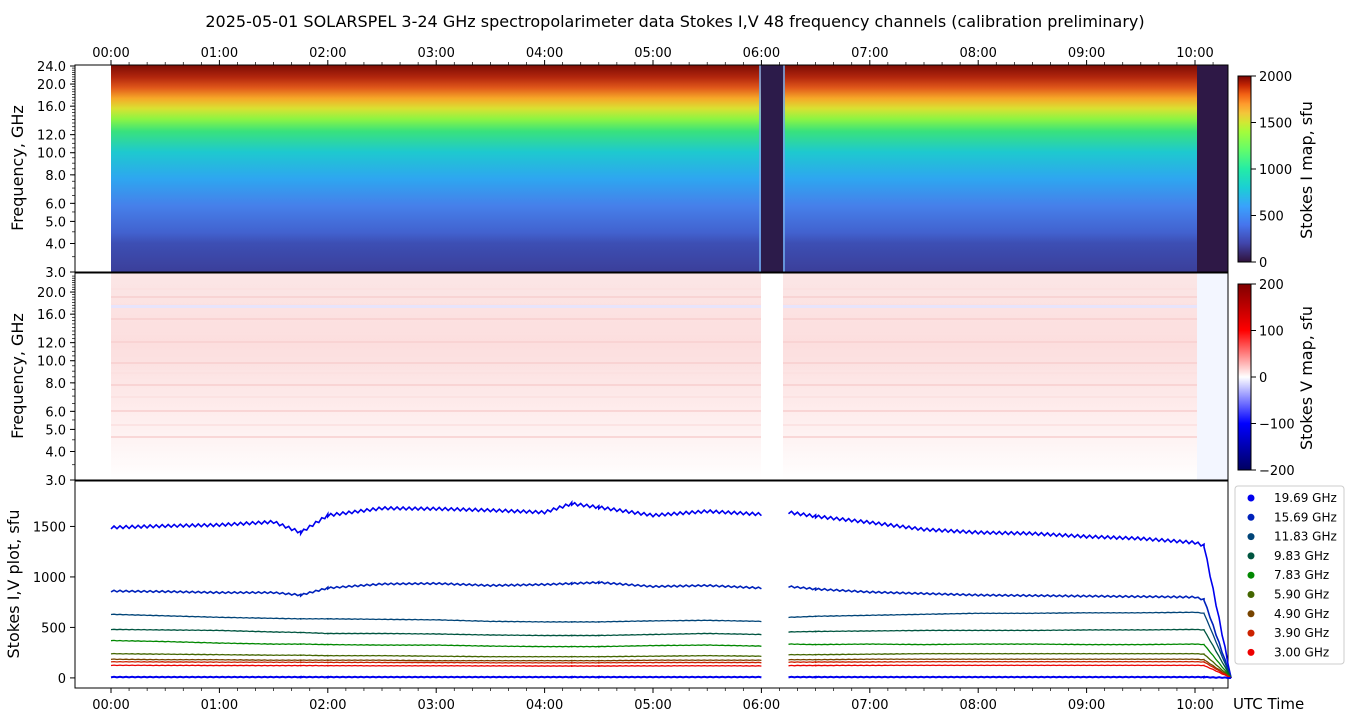  What do you see at coordinates (219, 53) in the screenshot?
I see `time-top-tick-label: 01:00` at bounding box center [219, 53].